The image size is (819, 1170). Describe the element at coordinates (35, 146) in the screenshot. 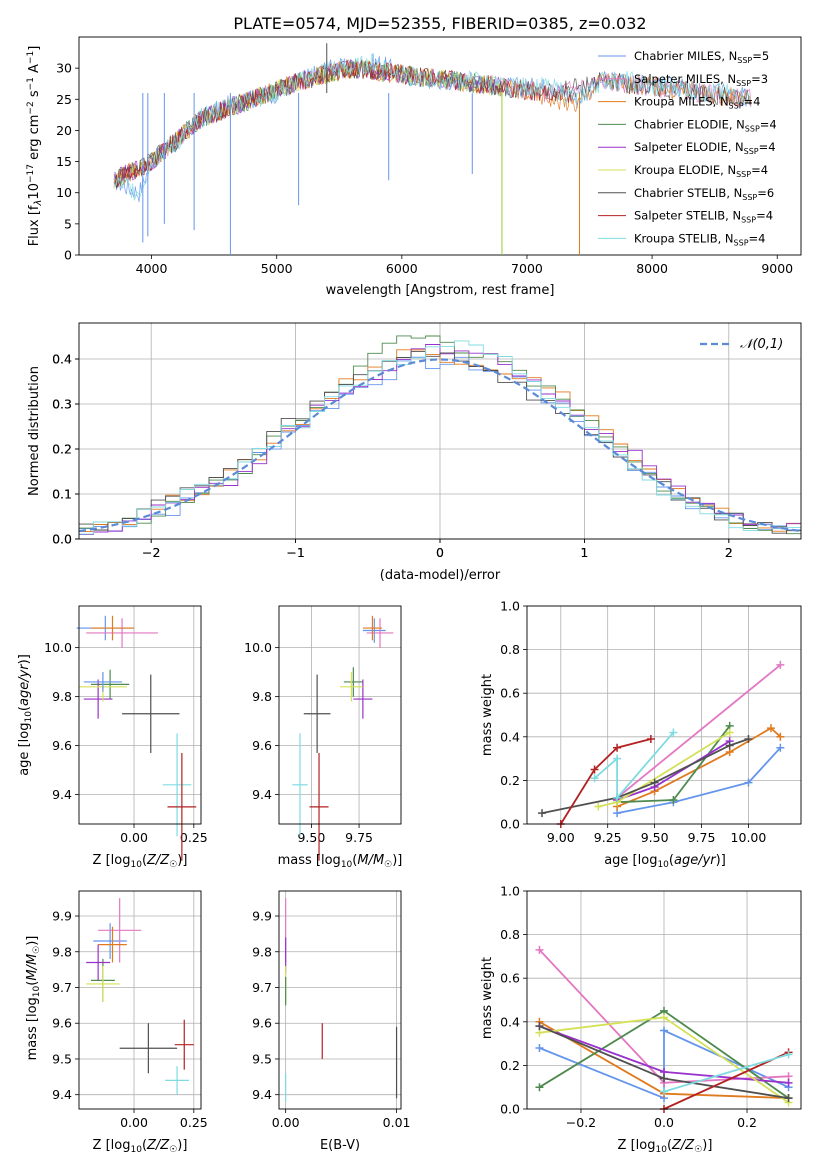

I see `spectrum-y-label: Flux [fλ10−17 erg cm−2 s−1 A−1]` at that location.